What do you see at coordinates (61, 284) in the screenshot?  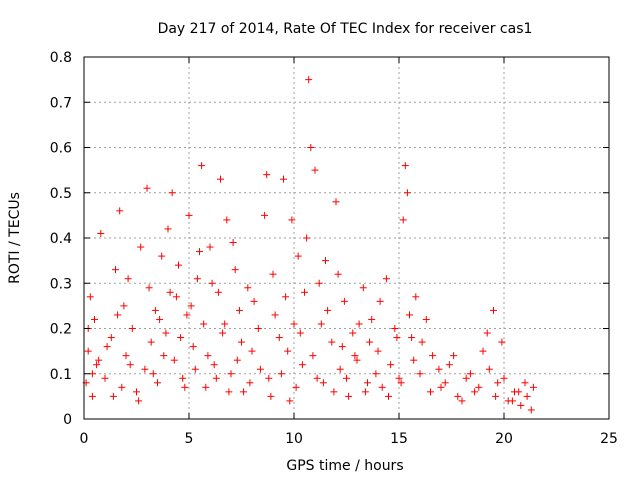 I see `y-tick-label: 0.3` at bounding box center [61, 284].